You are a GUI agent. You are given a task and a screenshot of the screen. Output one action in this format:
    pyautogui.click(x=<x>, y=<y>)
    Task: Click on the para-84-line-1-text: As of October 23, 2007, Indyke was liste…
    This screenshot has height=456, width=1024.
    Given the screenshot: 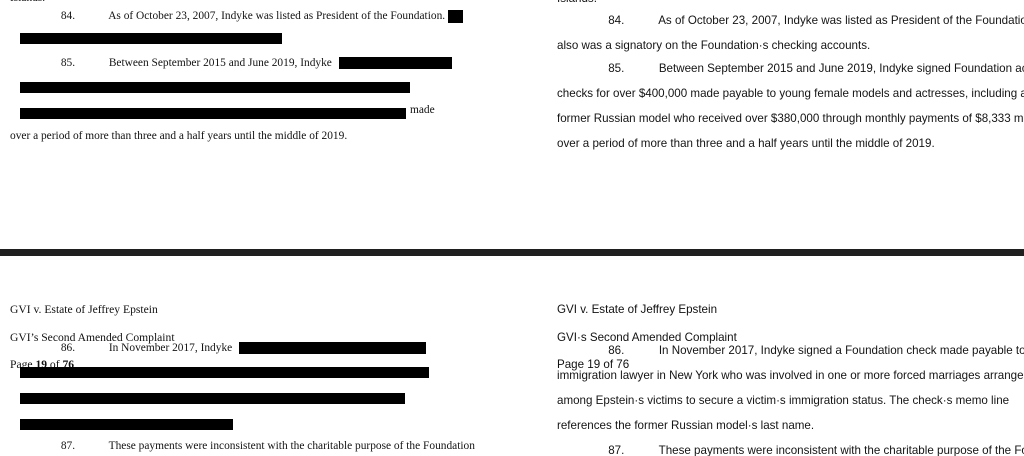 What is the action you would take?
    pyautogui.click(x=277, y=16)
    